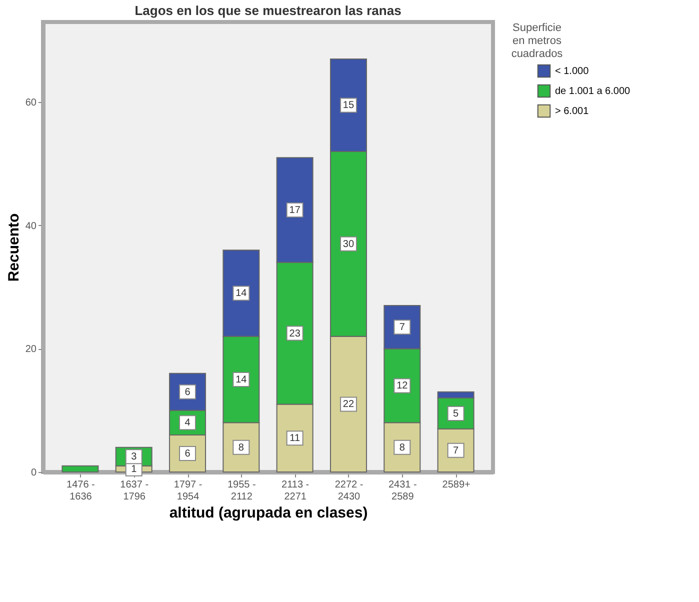 The width and height of the screenshot is (699, 602). Describe the element at coordinates (268, 513) in the screenshot. I see `x-axis-title: altitud (agrupada en clases)` at that location.